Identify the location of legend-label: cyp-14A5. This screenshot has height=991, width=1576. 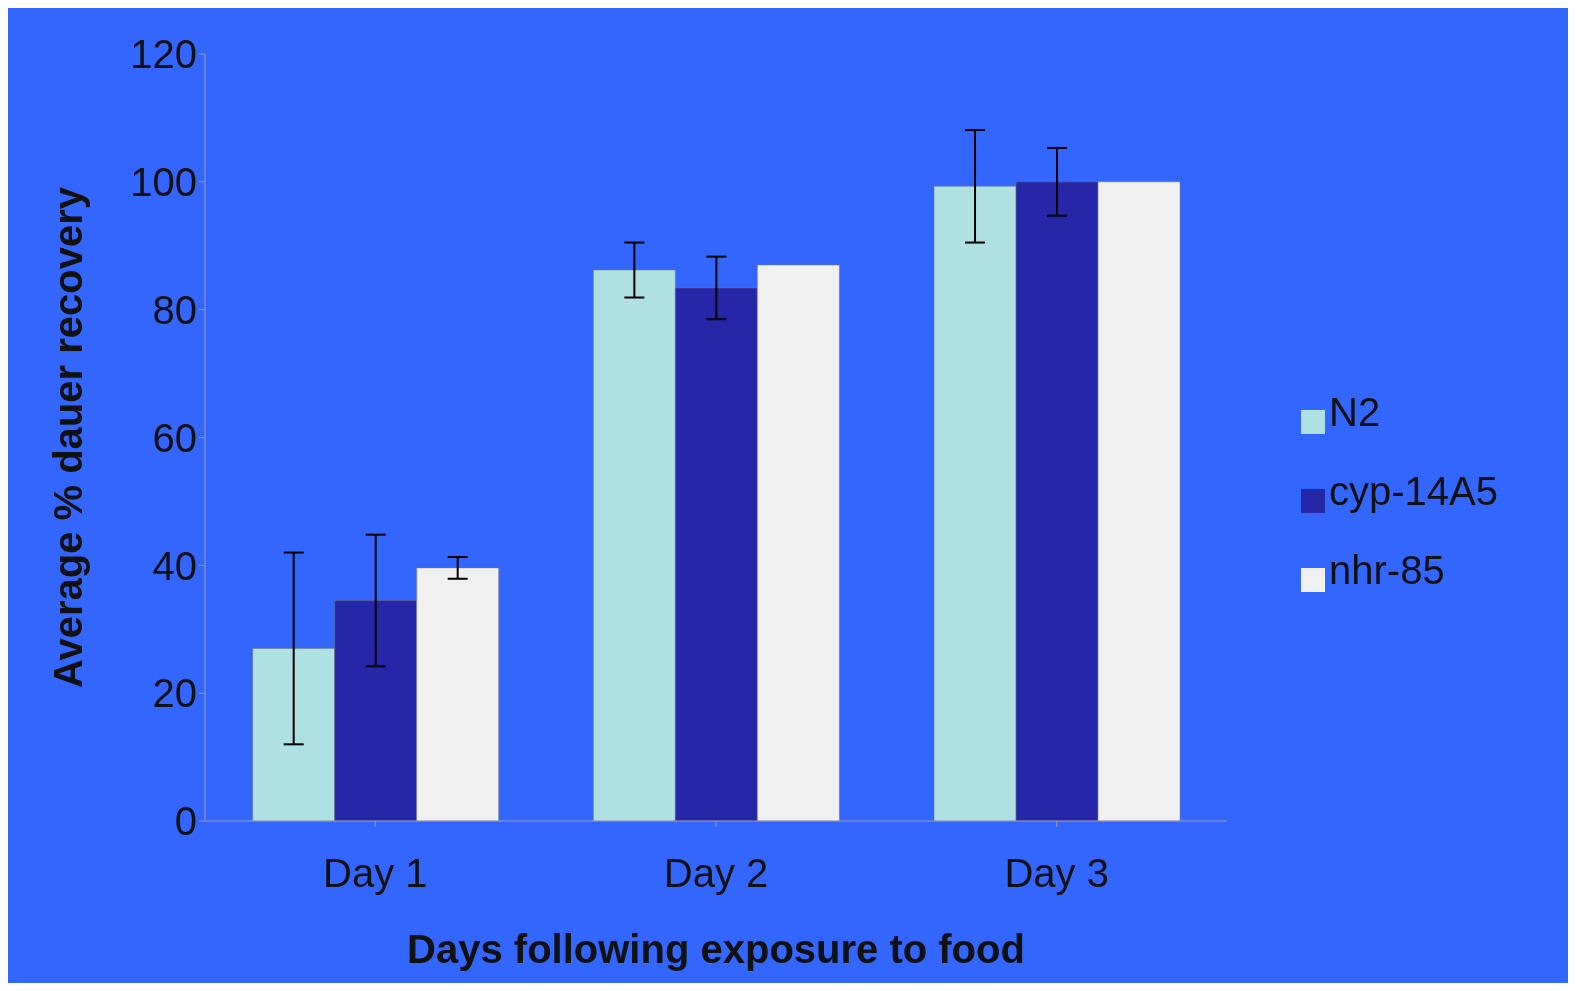
(1413, 491).